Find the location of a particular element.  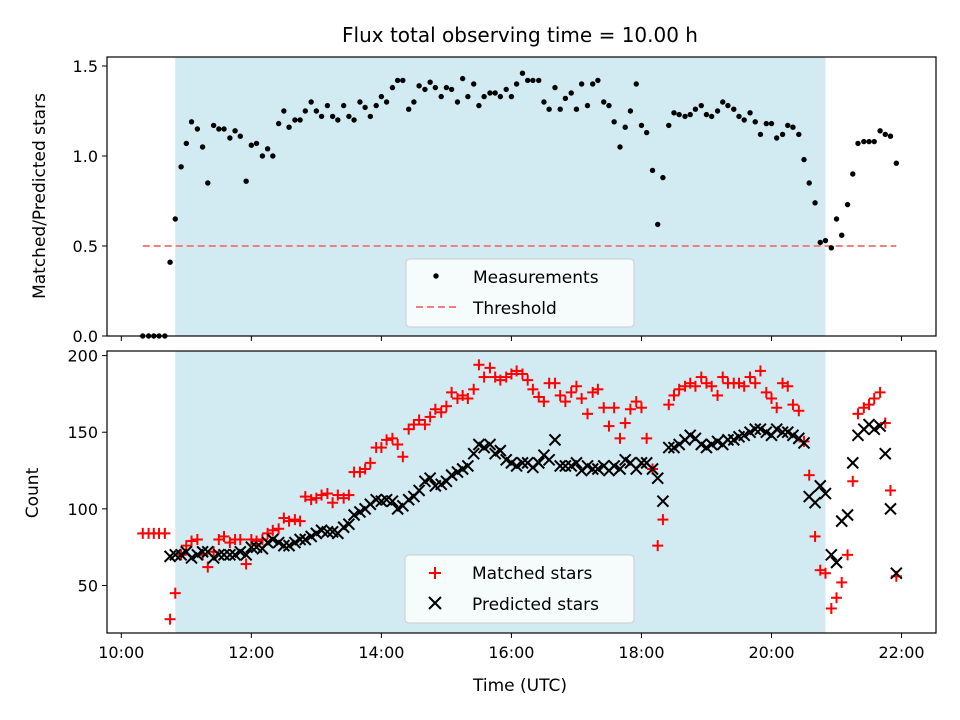

top-y-tick-label: 1.5 is located at coordinates (85, 66).